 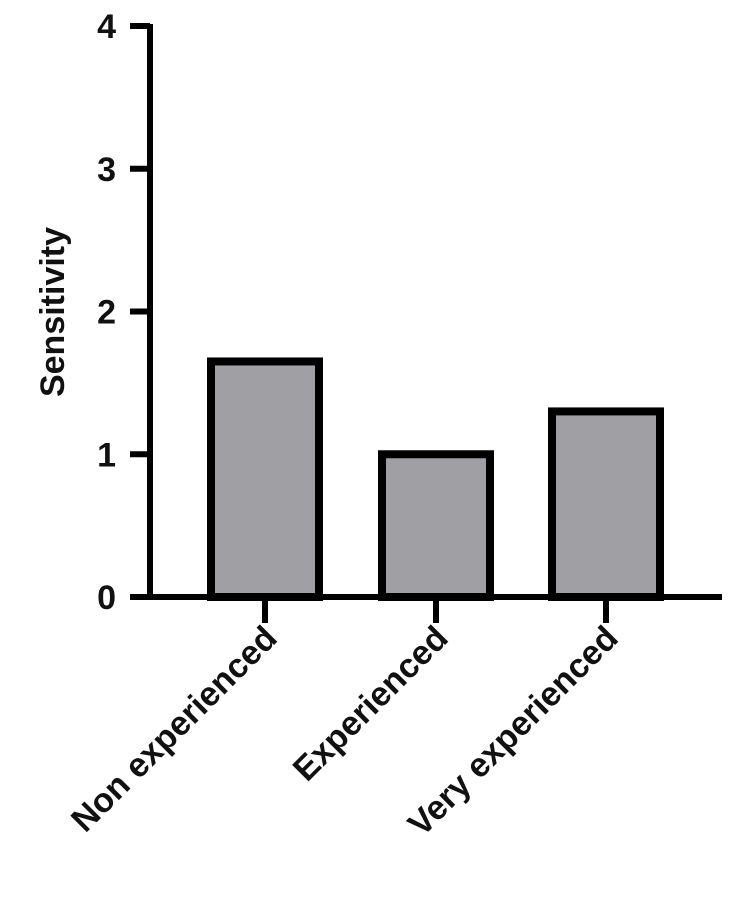 What do you see at coordinates (174, 729) in the screenshot?
I see `x-tick-label: Non experienced` at bounding box center [174, 729].